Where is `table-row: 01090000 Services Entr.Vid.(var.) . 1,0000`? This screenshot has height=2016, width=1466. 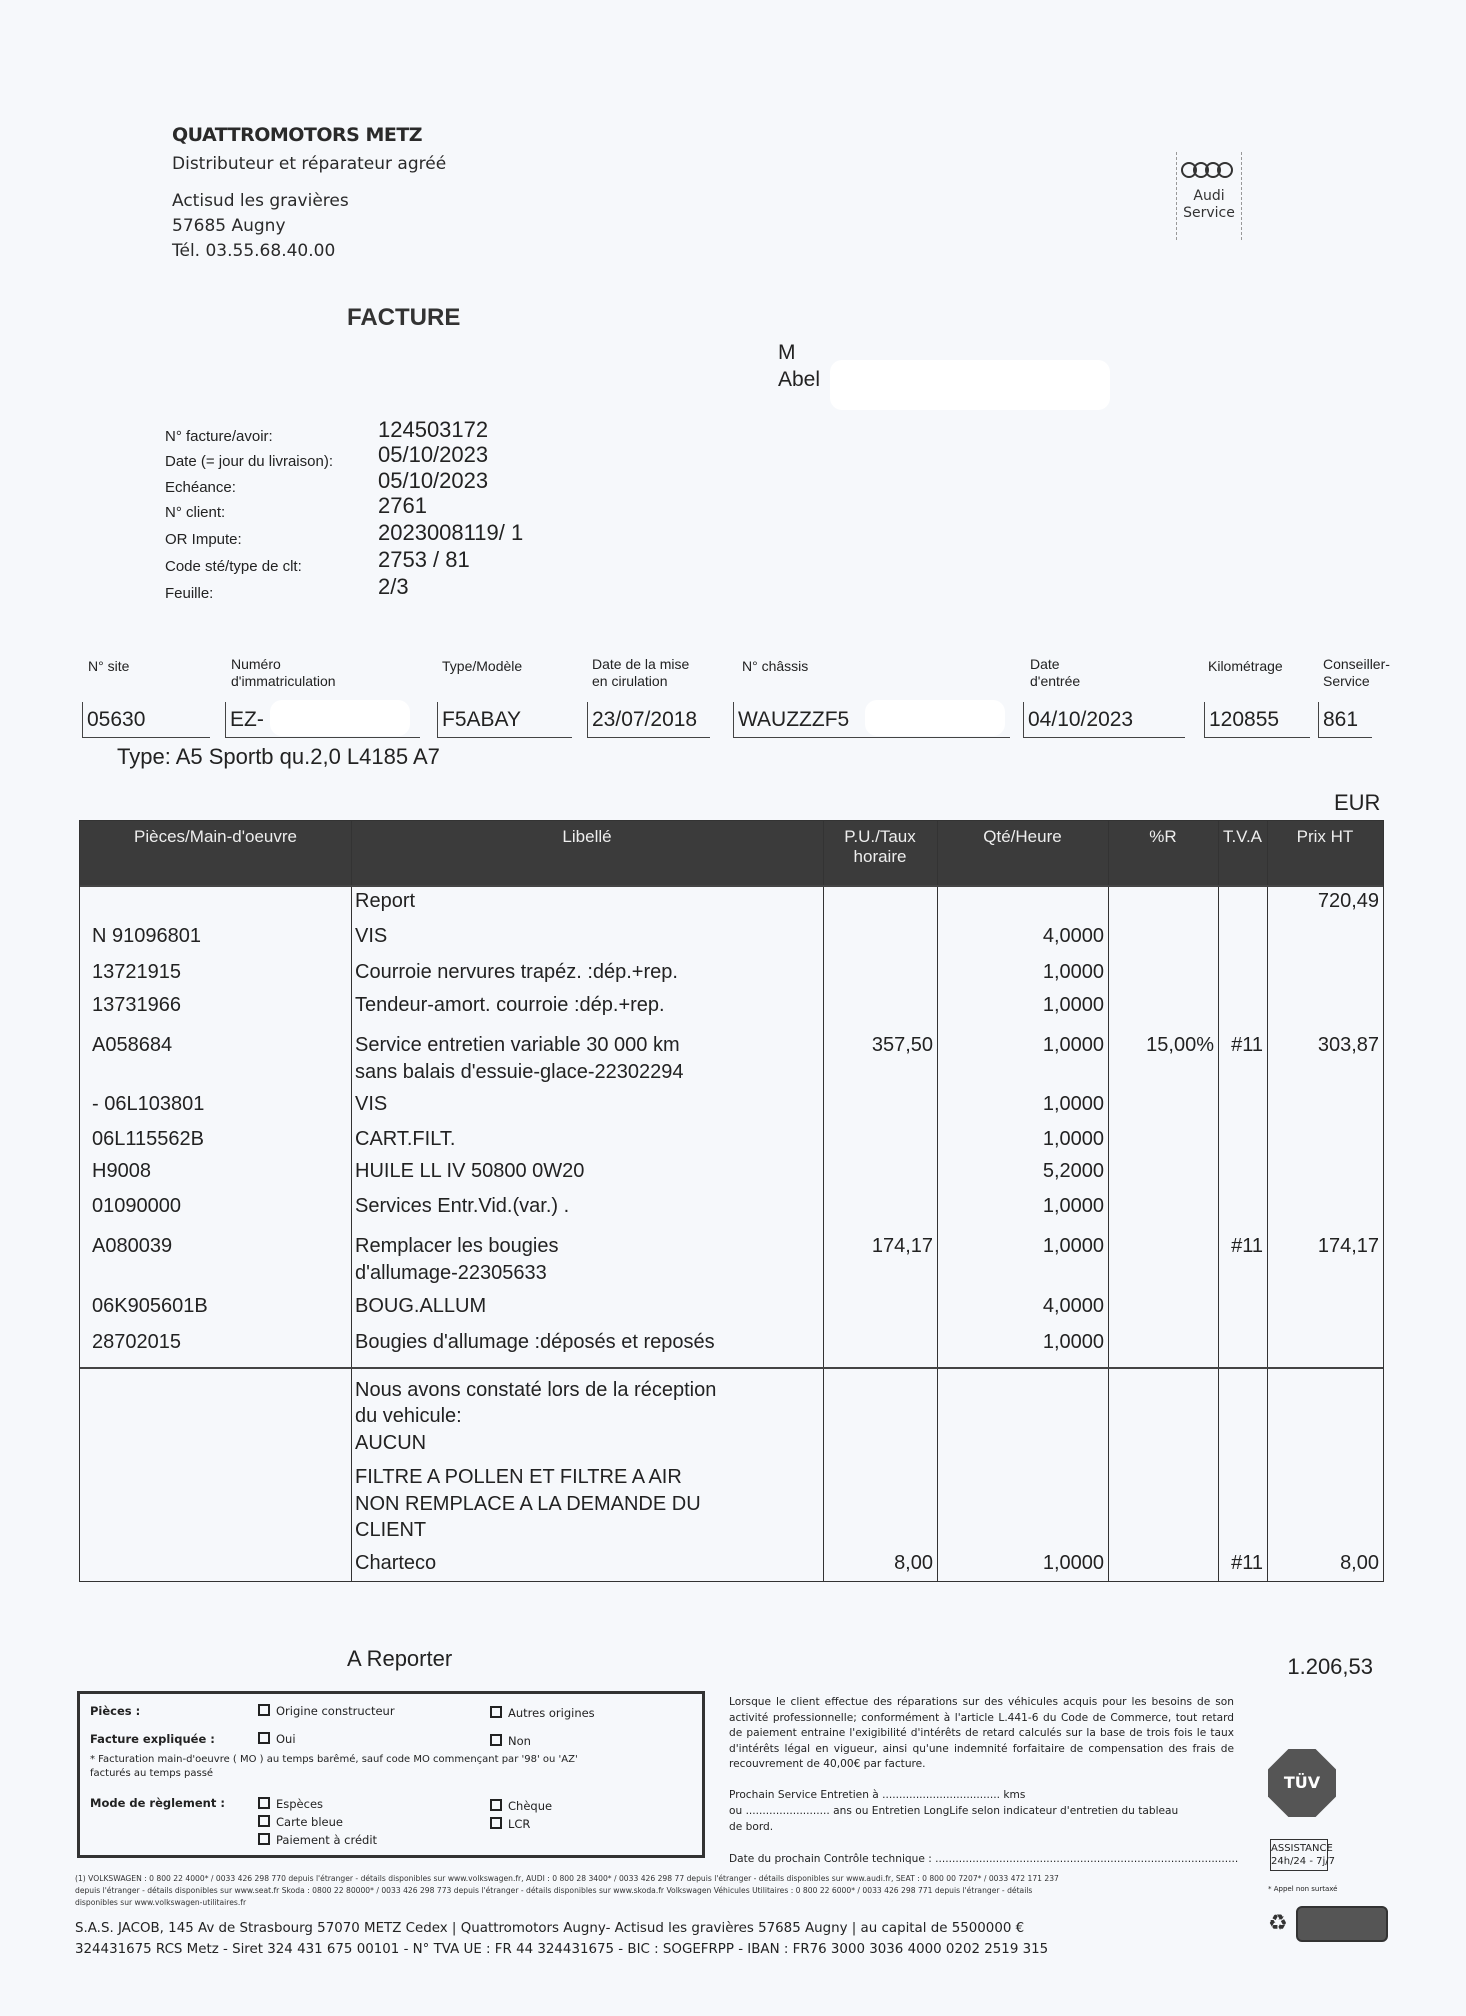 table-row: 01090000 Services Entr.Vid.(var.) . 1,0000 is located at coordinates (731, 1206).